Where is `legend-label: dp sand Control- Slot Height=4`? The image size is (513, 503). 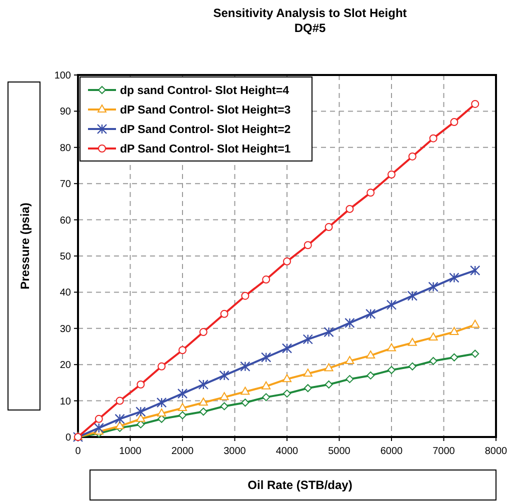 legend-label: dp sand Control- Slot Height=4 is located at coordinates (205, 91).